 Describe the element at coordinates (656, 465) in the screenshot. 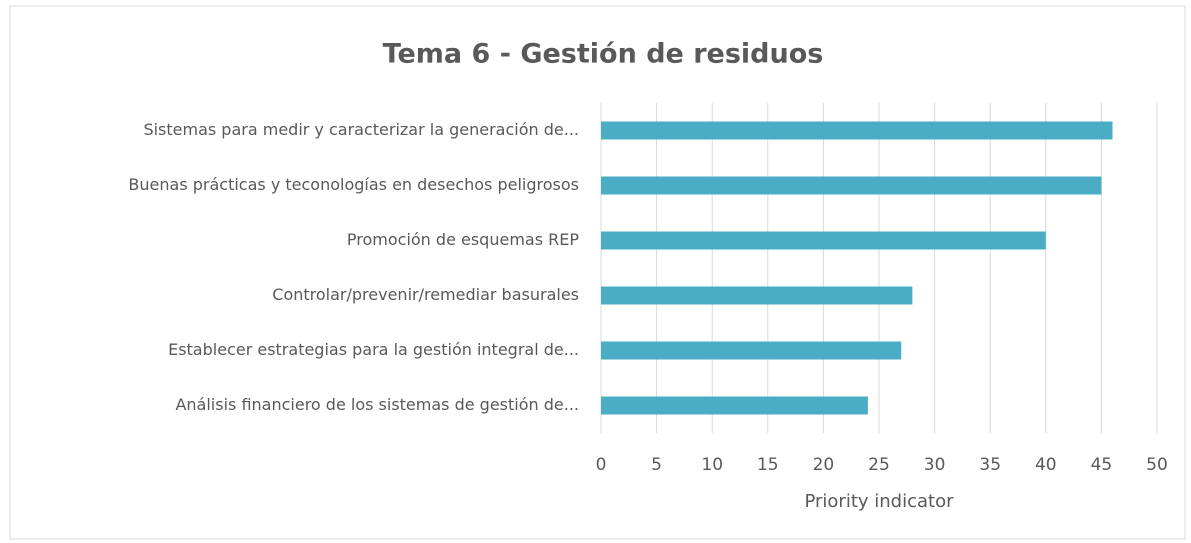

I see `x-tick-label: 5` at that location.